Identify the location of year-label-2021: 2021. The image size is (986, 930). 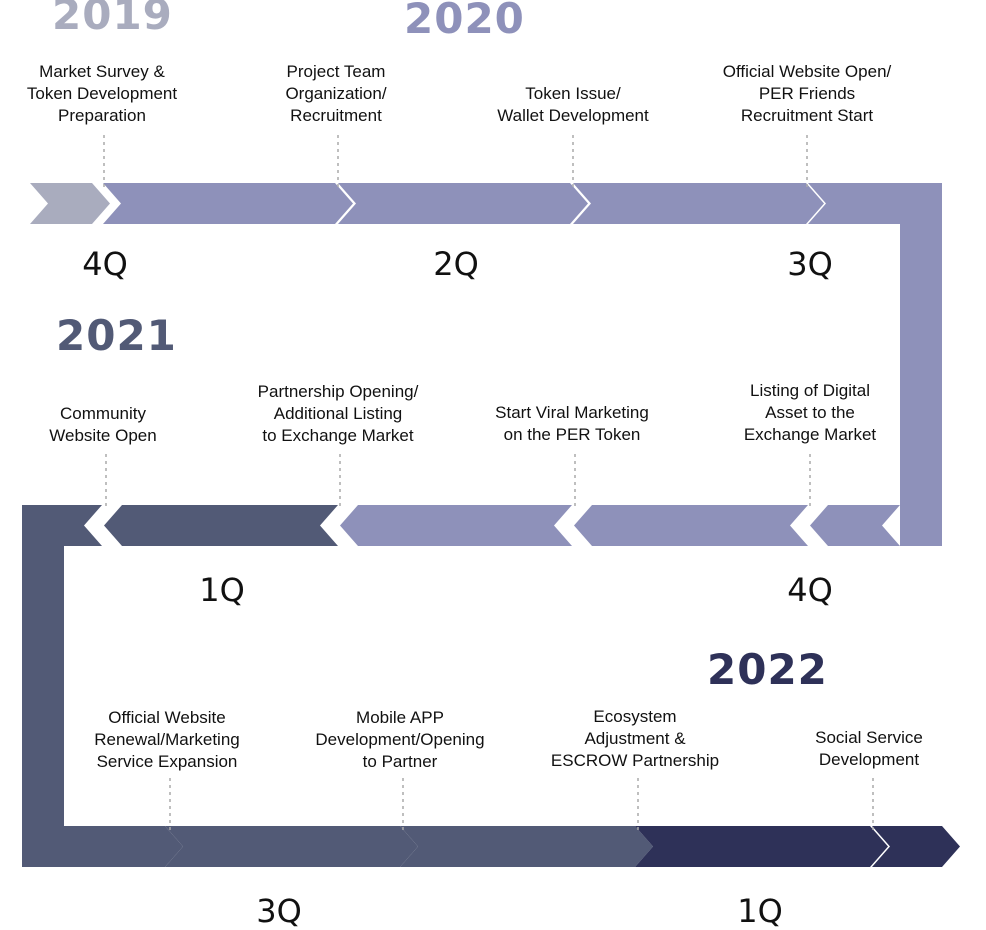
(116, 335).